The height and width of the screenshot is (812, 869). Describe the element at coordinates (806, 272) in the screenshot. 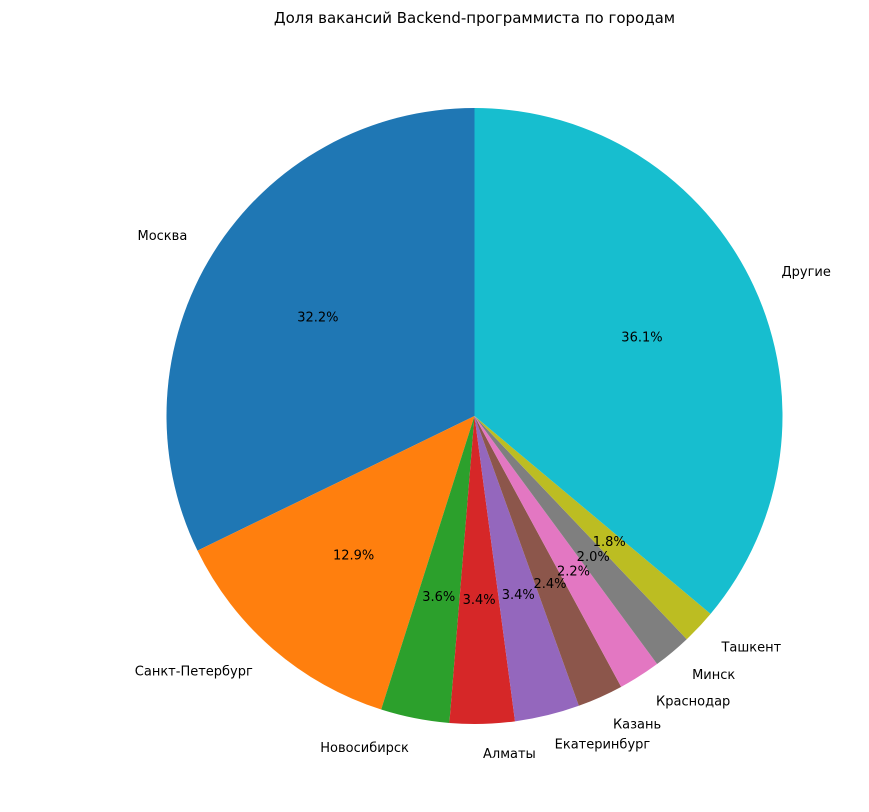

I see `slice-label-10: Другие` at that location.